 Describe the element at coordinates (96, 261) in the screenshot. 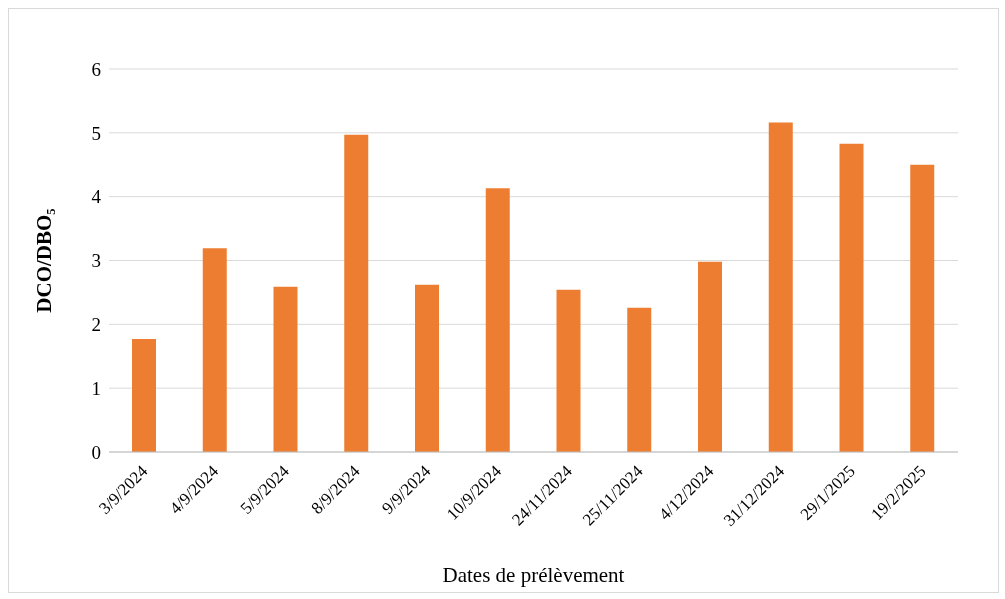

I see `y-tick-label: 3` at that location.